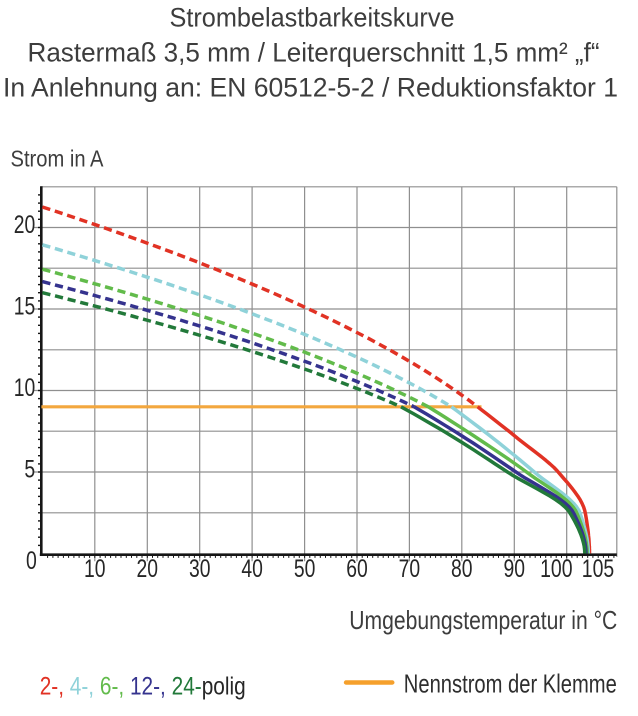 The width and height of the screenshot is (638, 716). I want to click on svg-text: 0, so click(31, 561).